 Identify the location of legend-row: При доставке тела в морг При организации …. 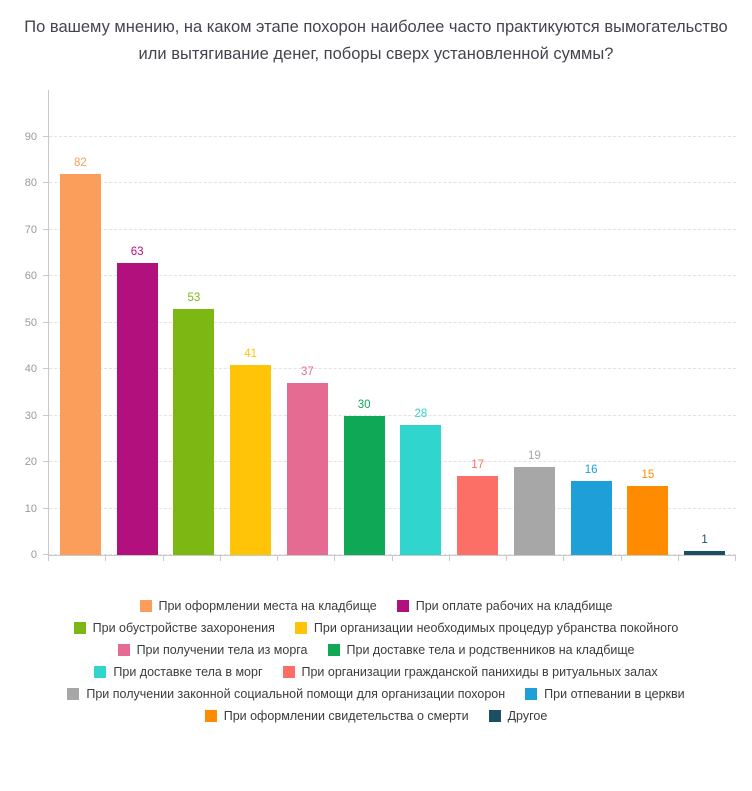
(376, 672).